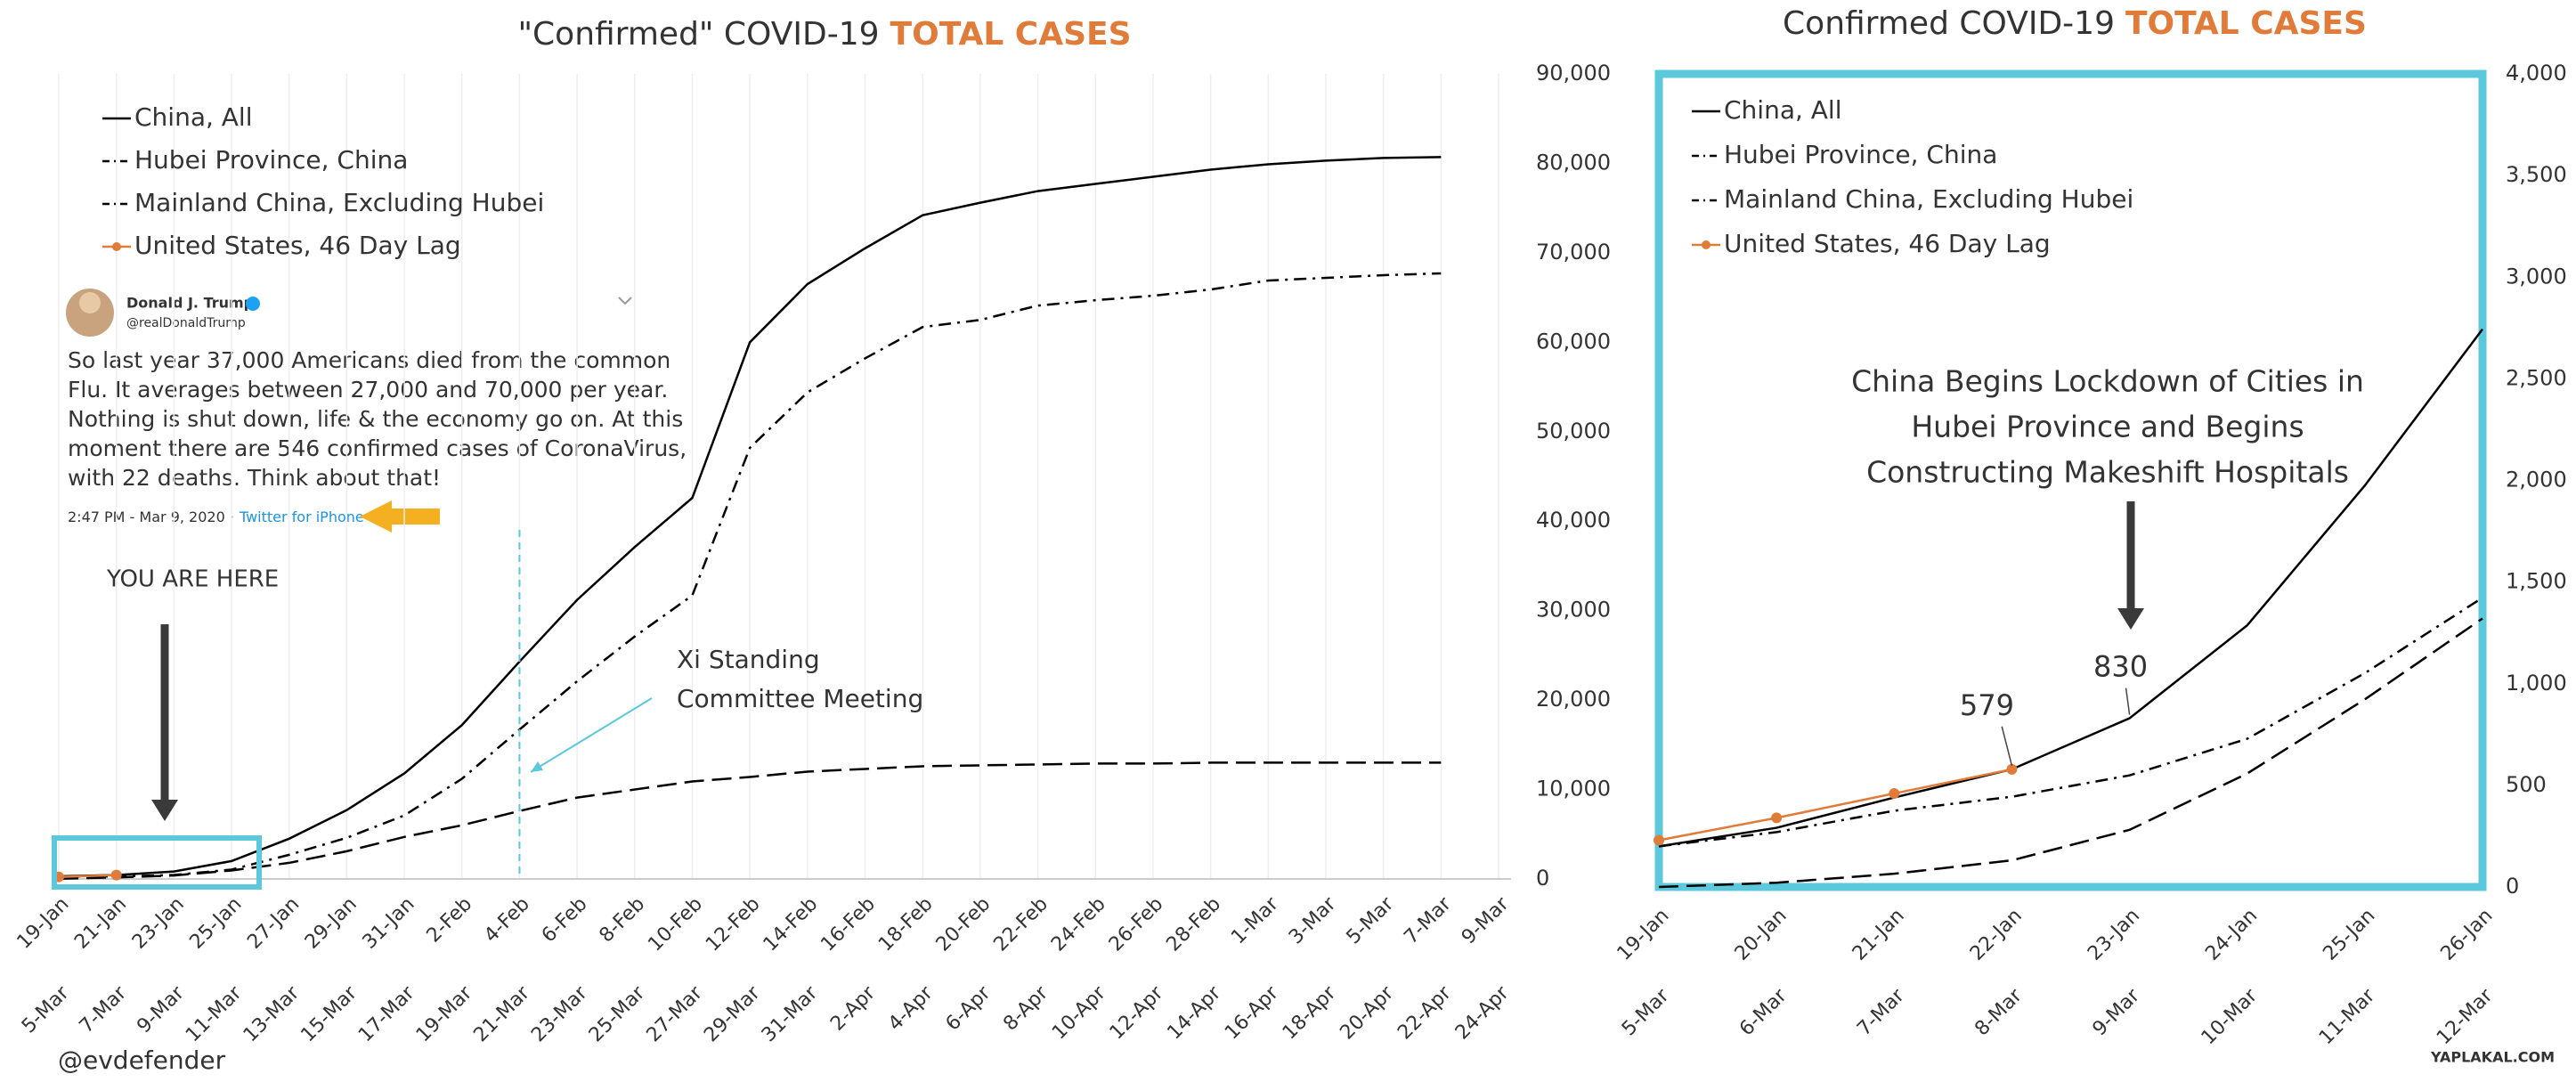 Image resolution: width=2576 pixels, height=1082 pixels. What do you see at coordinates (2107, 472) in the screenshot?
I see `annotation: Constructing Makeshift Hospitals` at bounding box center [2107, 472].